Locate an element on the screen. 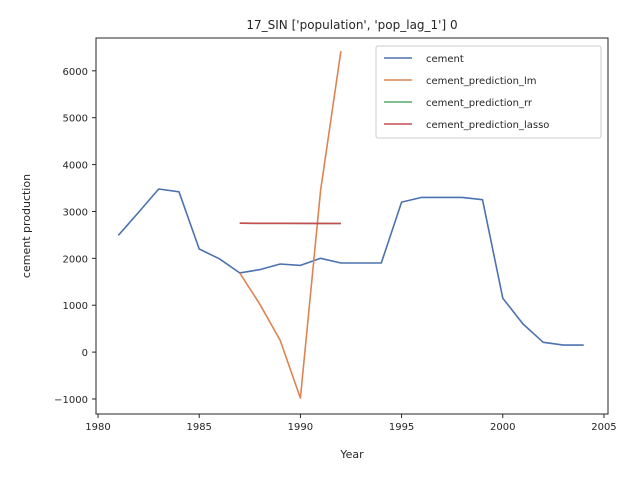  y-tick-label: 2000 is located at coordinates (75, 259).